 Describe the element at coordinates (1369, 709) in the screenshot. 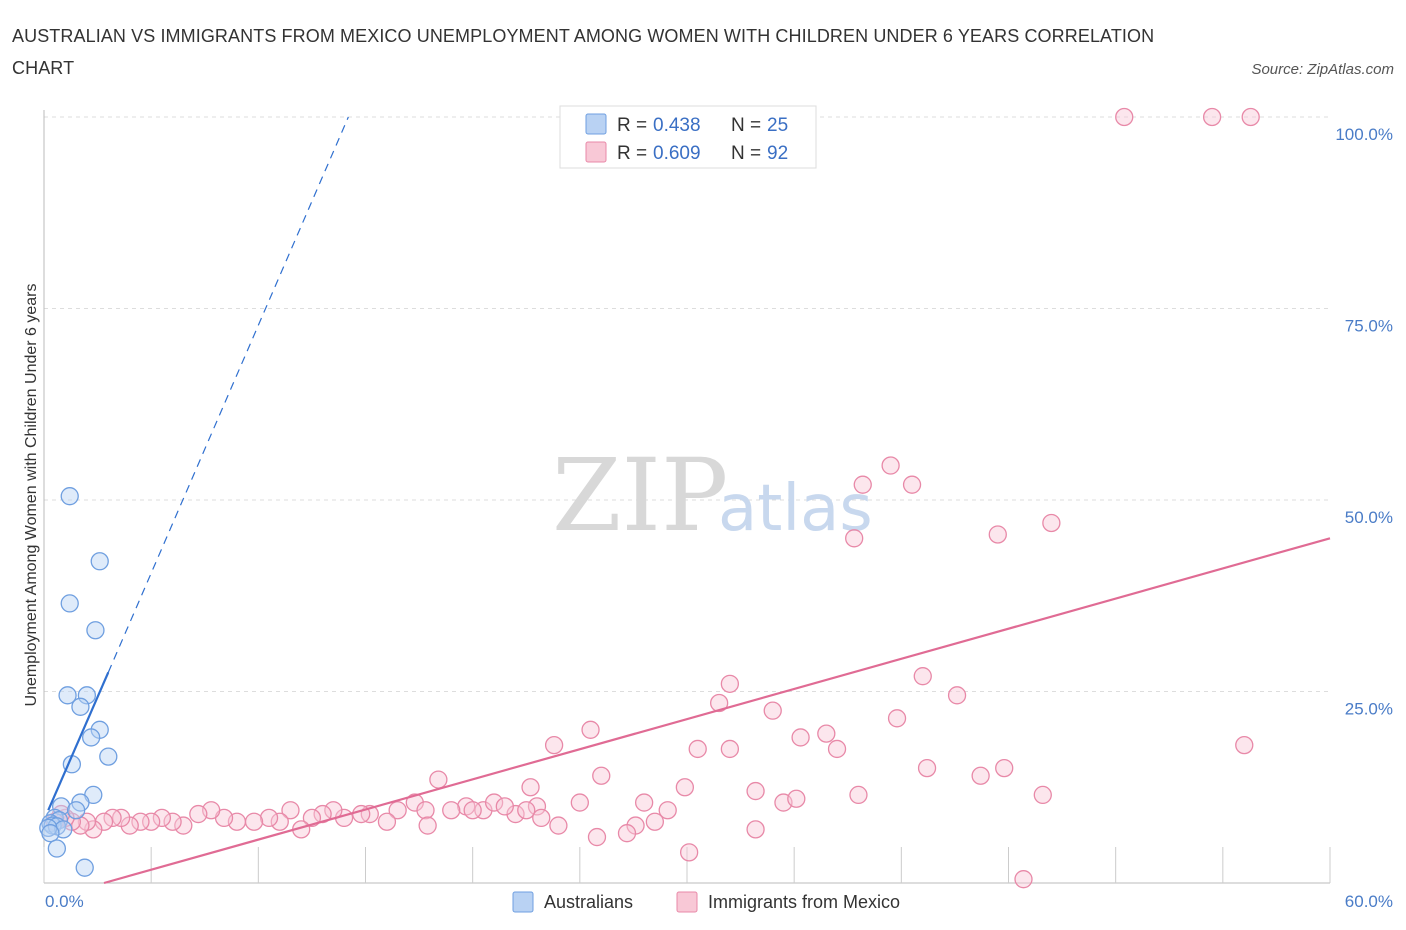

I see `y-tick-label: 25.0%` at that location.